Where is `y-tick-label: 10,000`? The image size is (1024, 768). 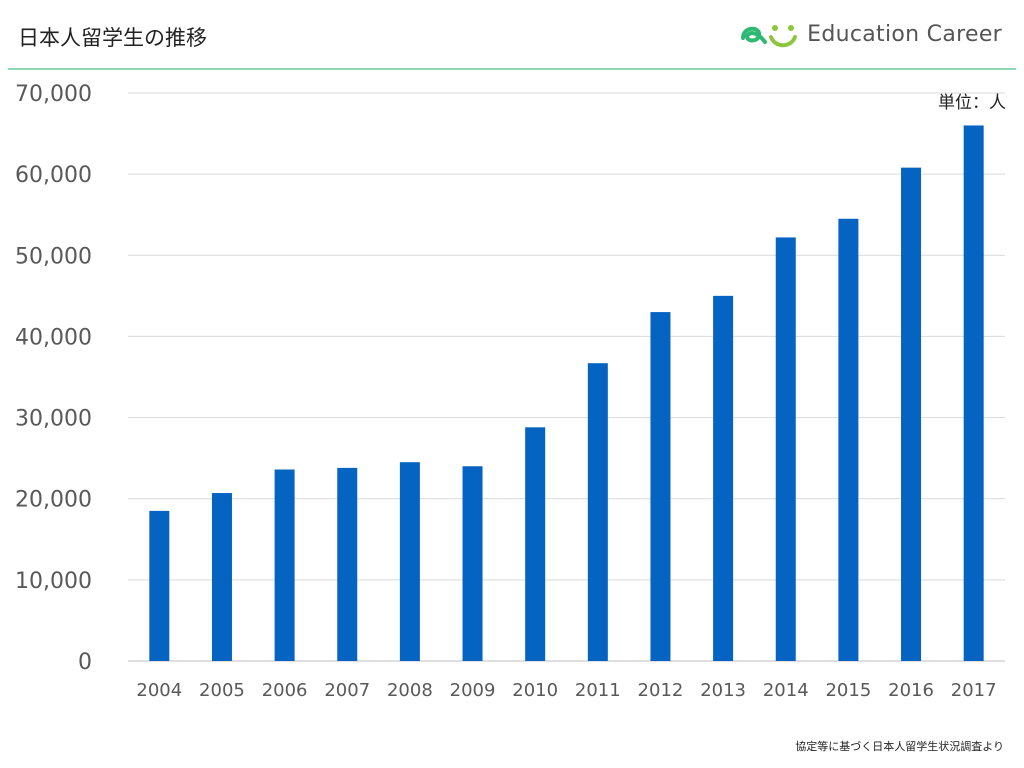
y-tick-label: 10,000 is located at coordinates (53, 581).